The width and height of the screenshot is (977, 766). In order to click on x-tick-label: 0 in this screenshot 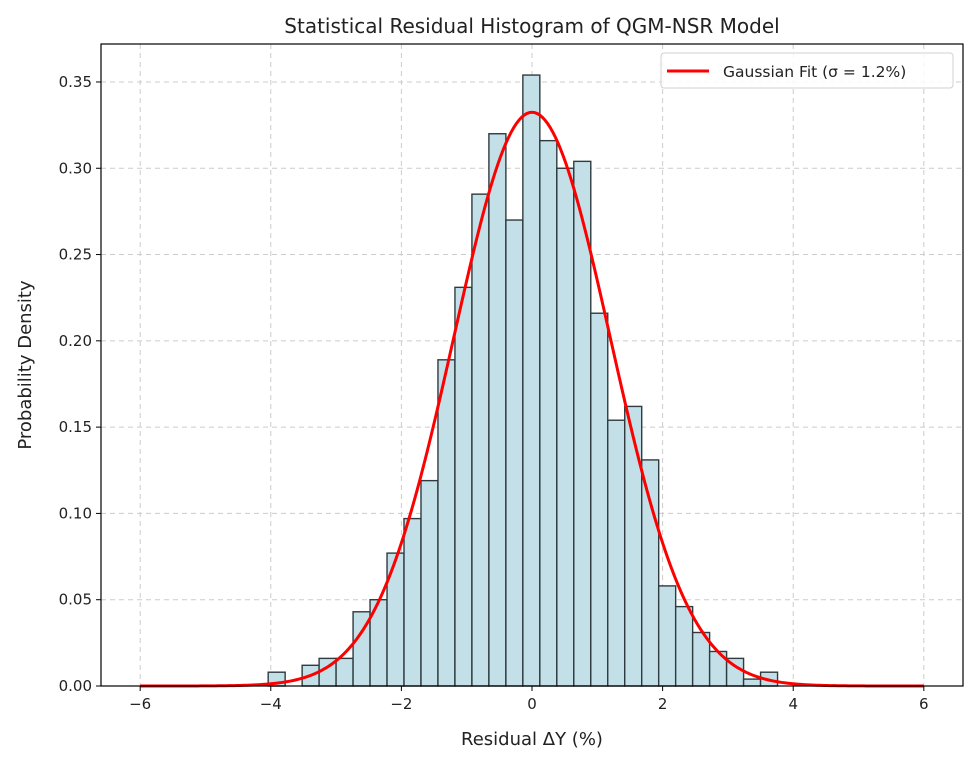, I will do `click(532, 704)`.